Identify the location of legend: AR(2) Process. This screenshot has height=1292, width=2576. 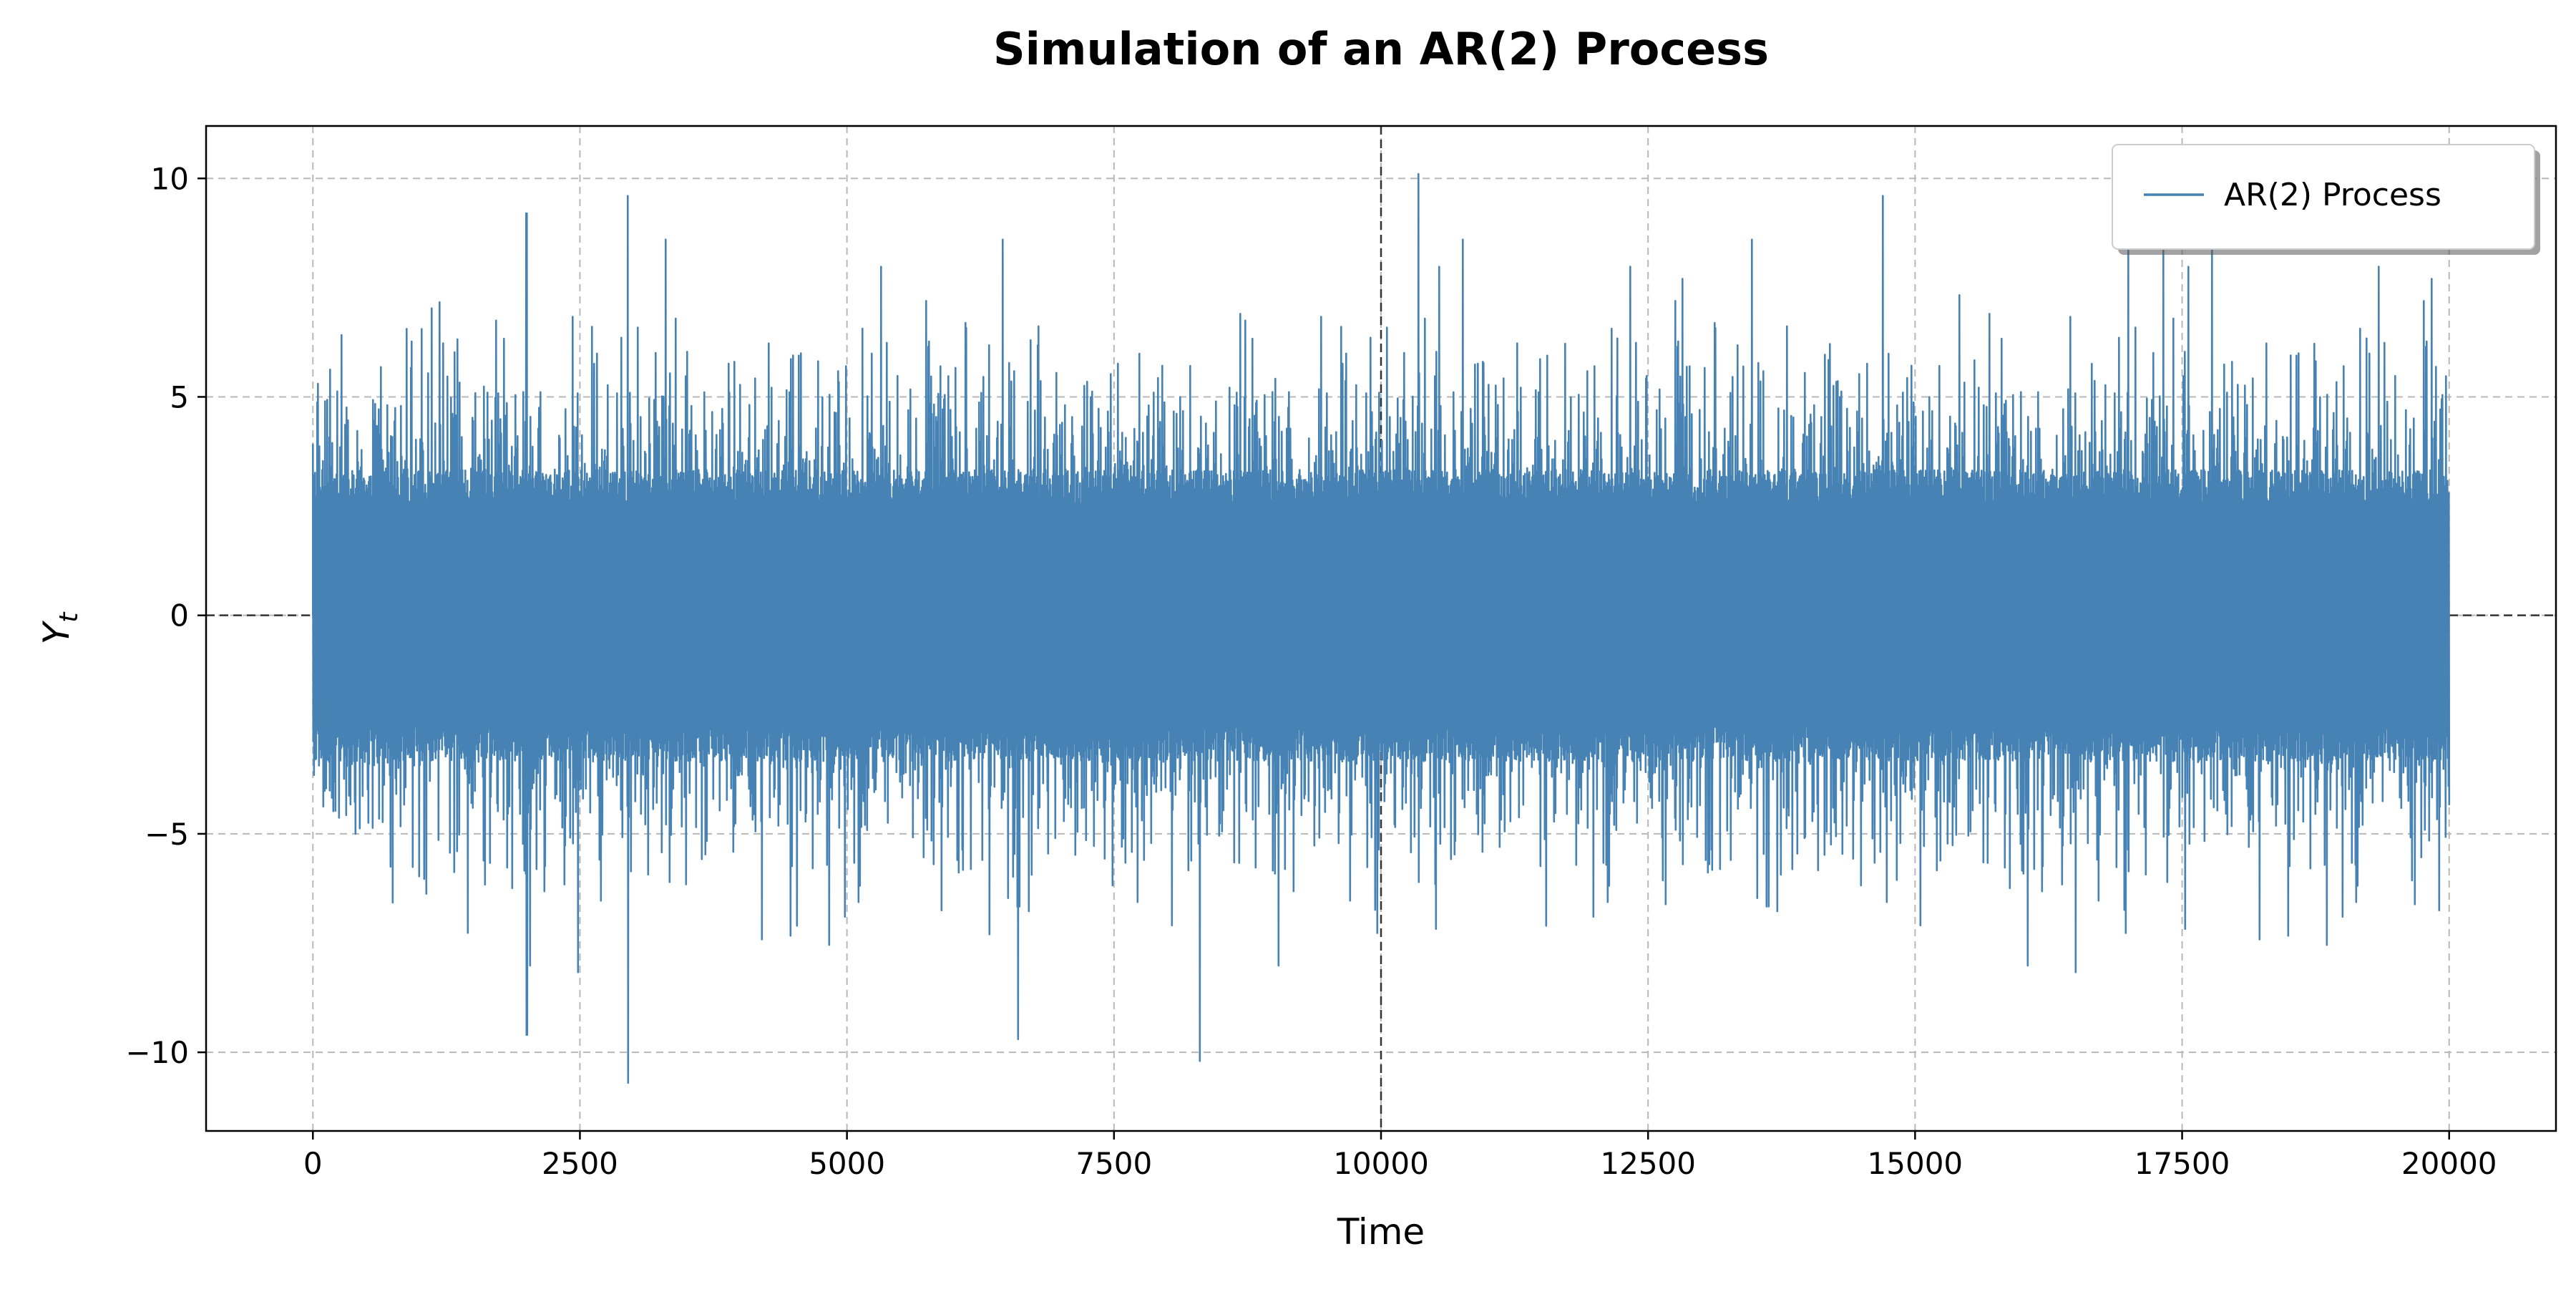
(2326, 199).